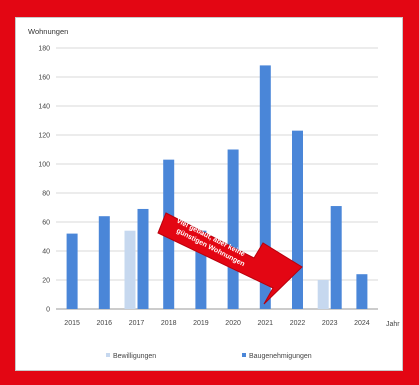 This screenshot has width=419, height=385. I want to click on y-tick-20: 20, so click(46, 281).